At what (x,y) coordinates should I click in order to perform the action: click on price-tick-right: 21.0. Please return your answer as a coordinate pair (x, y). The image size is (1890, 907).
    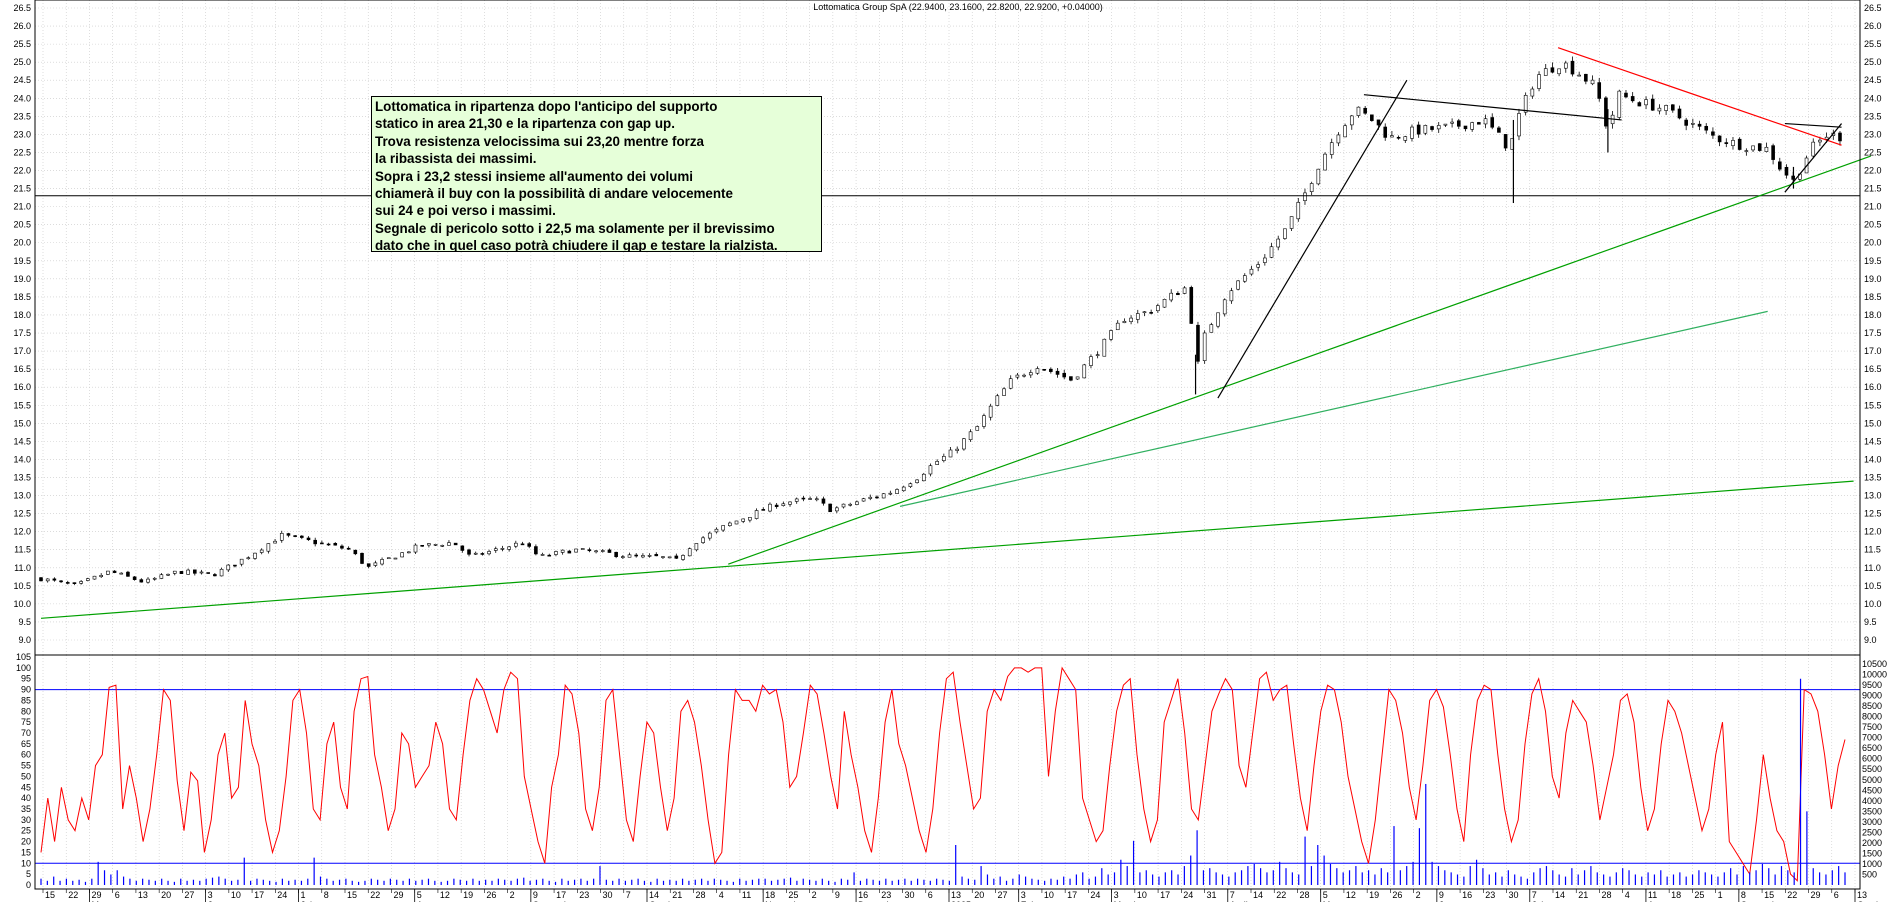
    Looking at the image, I should click on (1873, 207).